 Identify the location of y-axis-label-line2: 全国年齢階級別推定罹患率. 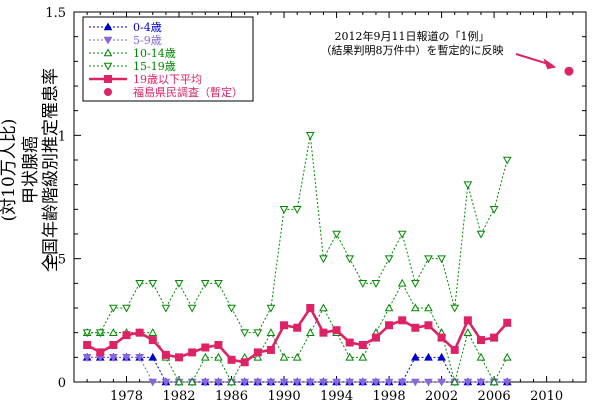
(51, 170).